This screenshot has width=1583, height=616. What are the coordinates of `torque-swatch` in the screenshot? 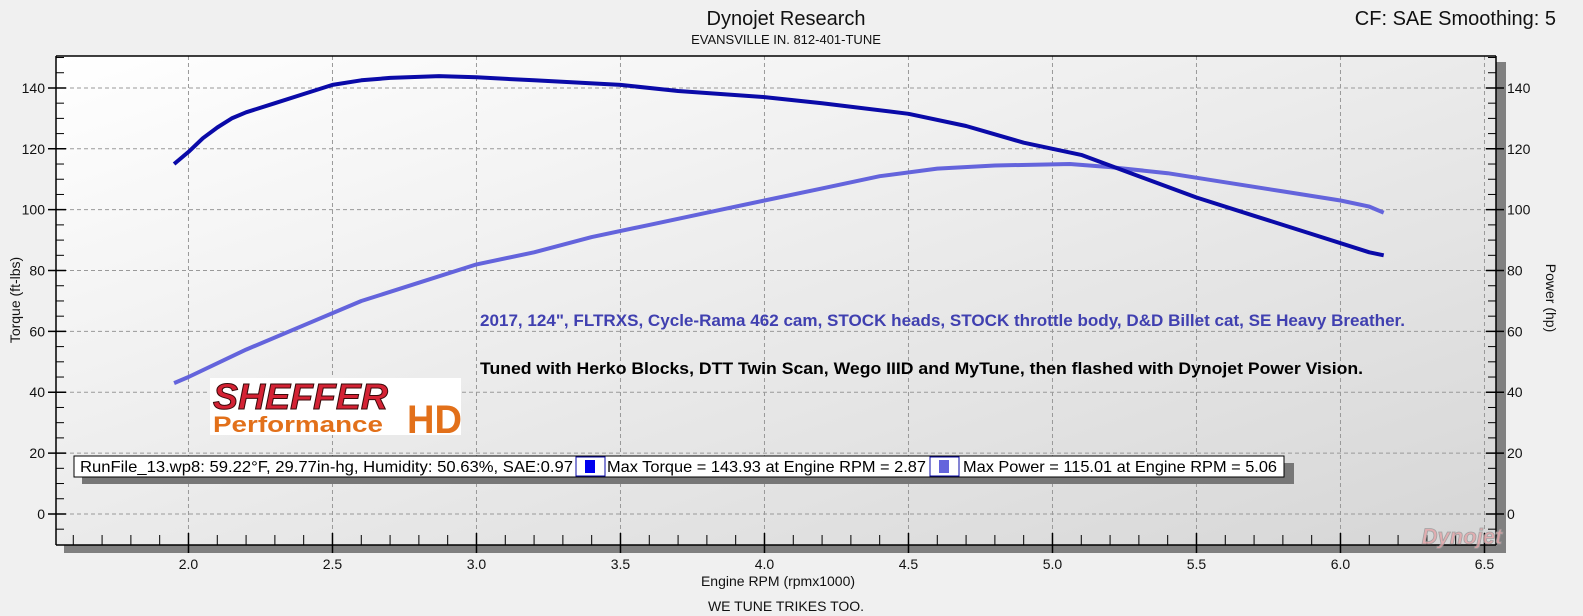 It's located at (590, 466).